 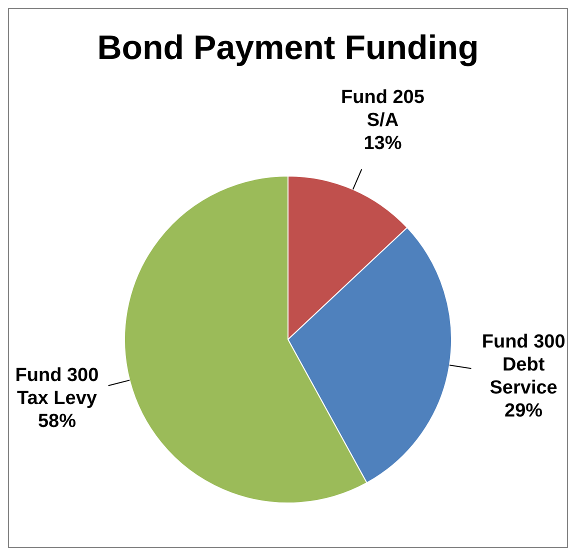 I want to click on data-label: 29%, so click(x=523, y=411).